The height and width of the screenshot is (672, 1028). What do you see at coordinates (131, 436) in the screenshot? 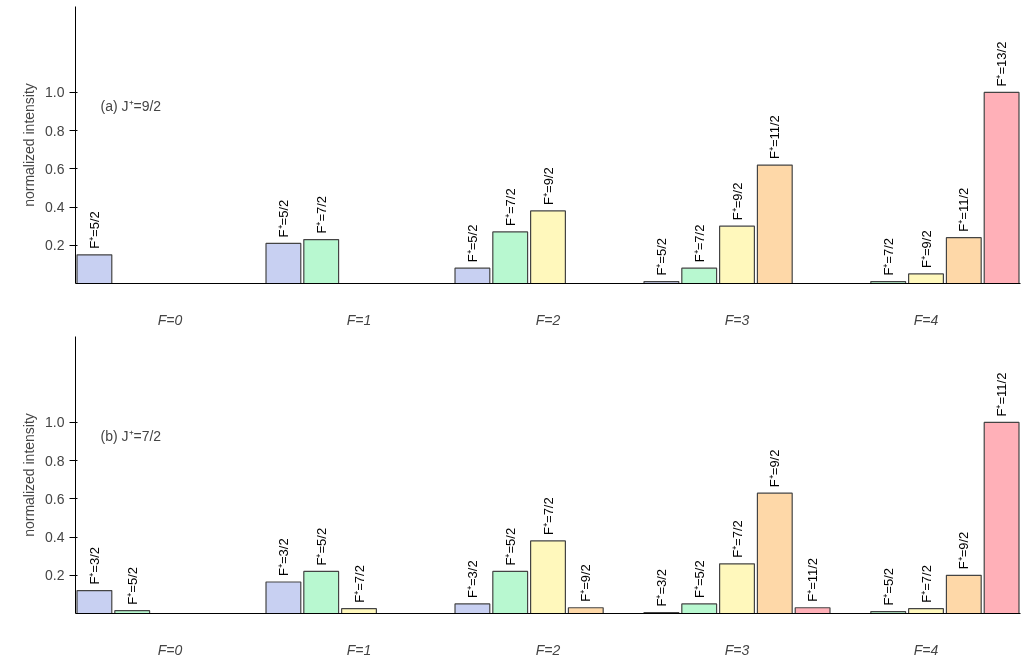
I see `annotation: (b) J⁺=7/2` at bounding box center [131, 436].